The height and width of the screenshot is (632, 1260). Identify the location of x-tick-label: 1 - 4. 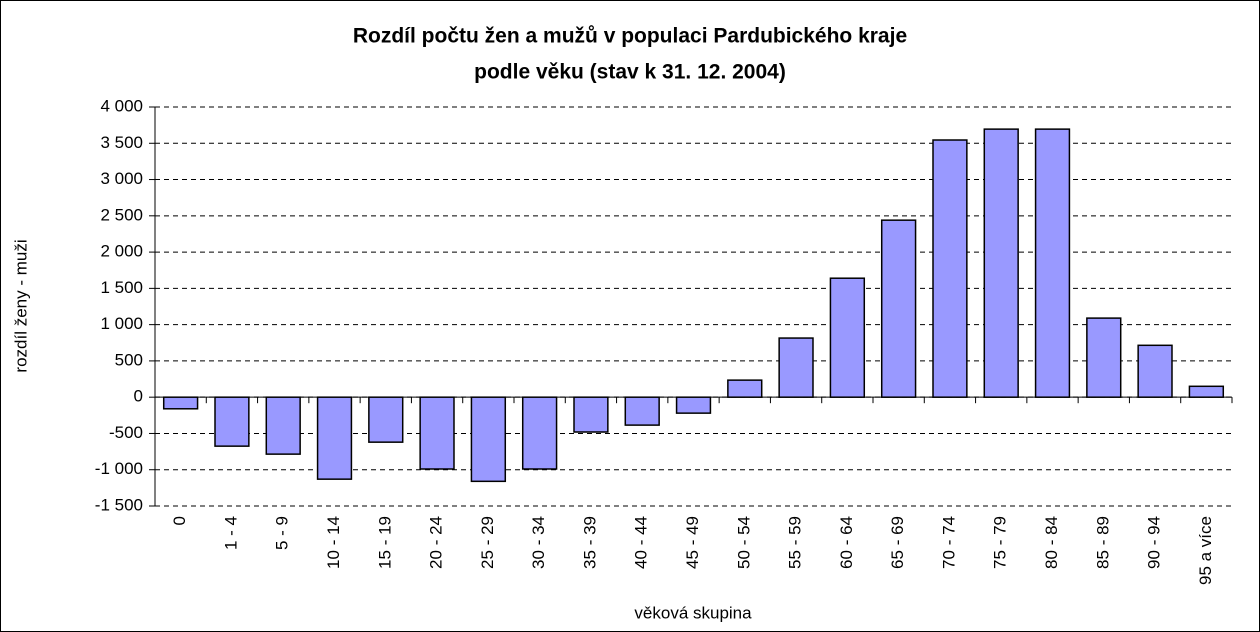
(230, 533).